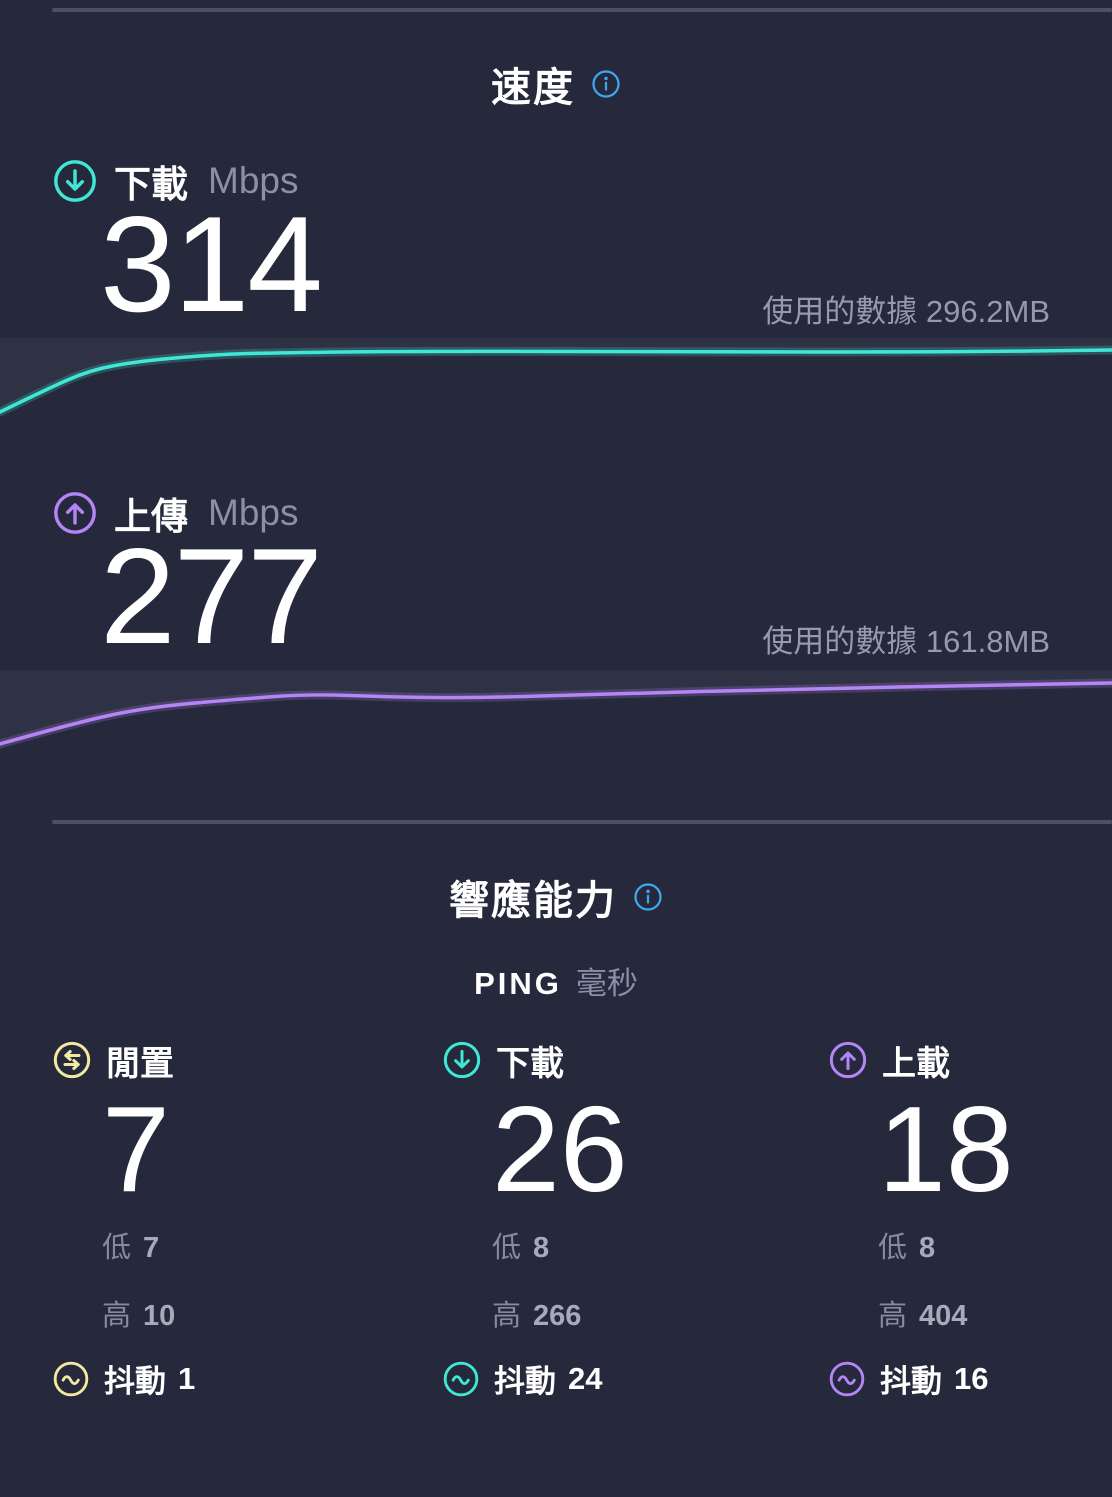 The width and height of the screenshot is (1112, 1497). I want to click on ping-column-download: 下載 26 低 8 高 266 抖動 24, so click(635, 1218).